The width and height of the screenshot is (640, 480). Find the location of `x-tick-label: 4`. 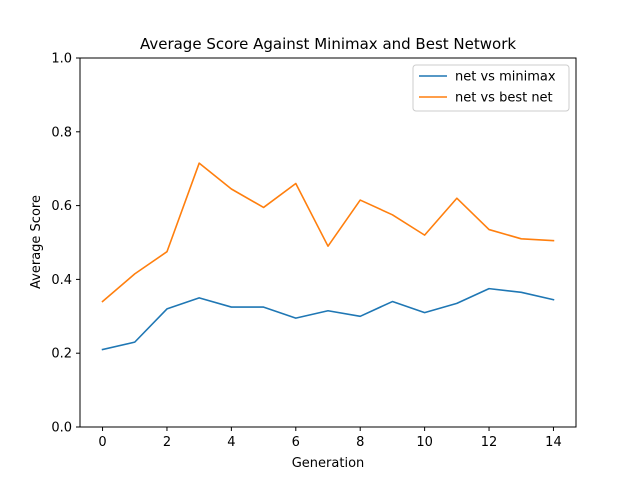

x-tick-label: 4 is located at coordinates (231, 442).